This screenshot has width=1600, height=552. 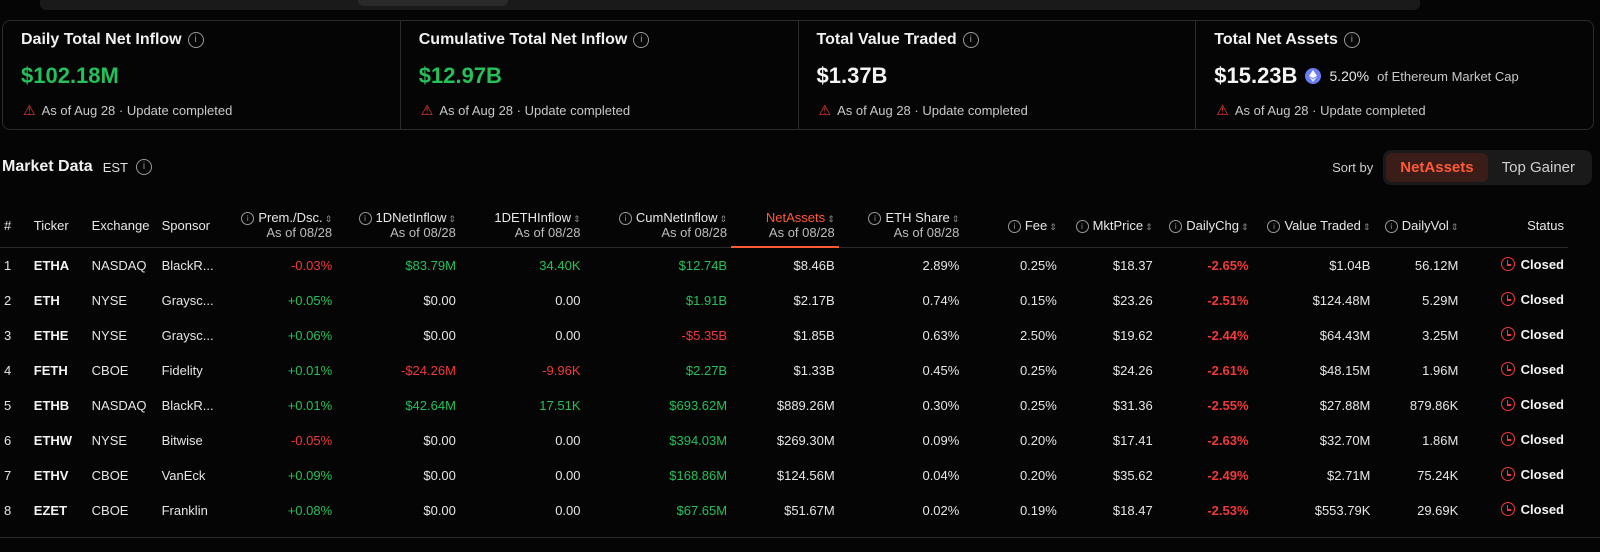 I want to click on column-header-net-assets: NetAssets ⇕ As of 08/28, so click(x=785, y=226).